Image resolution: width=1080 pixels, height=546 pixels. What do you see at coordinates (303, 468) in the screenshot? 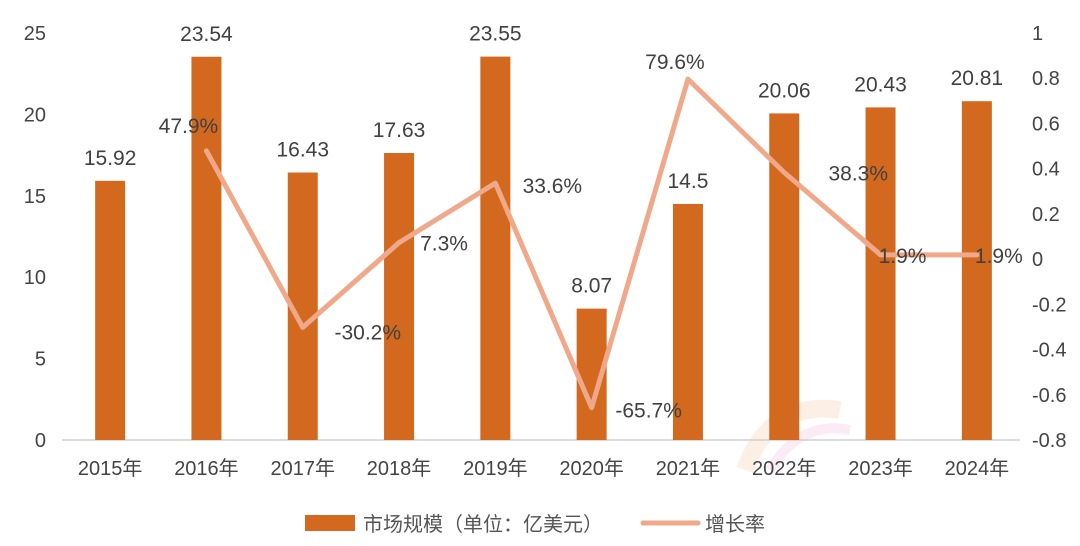
I see `x-tick-label: 2017年` at bounding box center [303, 468].